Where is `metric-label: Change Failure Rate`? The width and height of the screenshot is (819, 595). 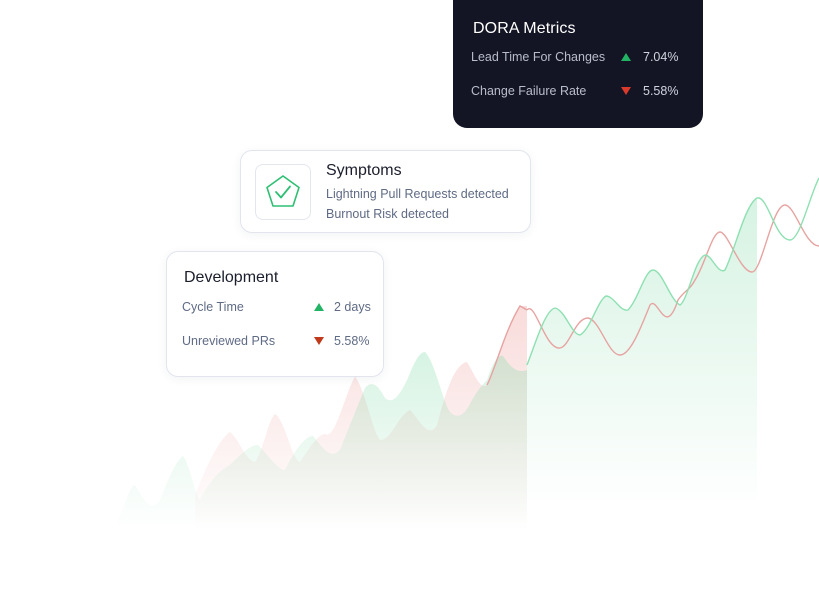
metric-label: Change Failure Rate is located at coordinates (529, 91).